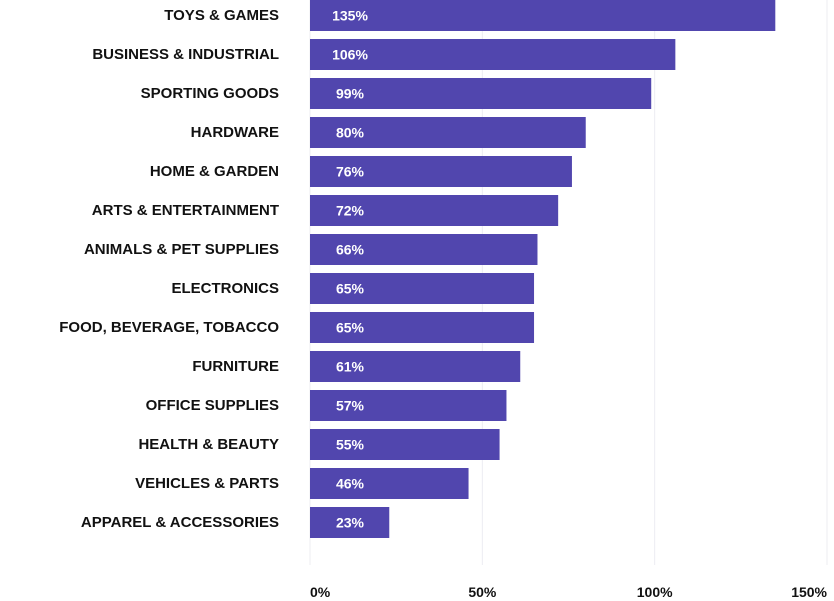 This screenshot has height=601, width=834. What do you see at coordinates (180, 522) in the screenshot?
I see `category-label: APPAREL & ACCESSORIES` at bounding box center [180, 522].